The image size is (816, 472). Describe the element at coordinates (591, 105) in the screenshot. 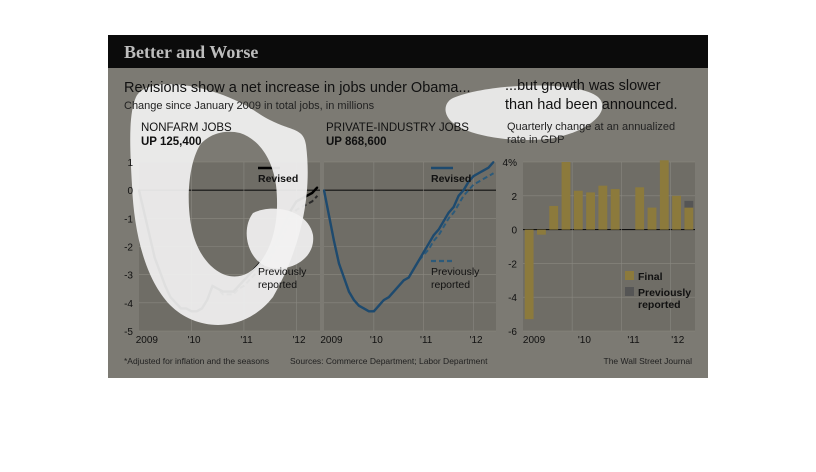

I see `right-heading-line2: than had been announced.` at that location.